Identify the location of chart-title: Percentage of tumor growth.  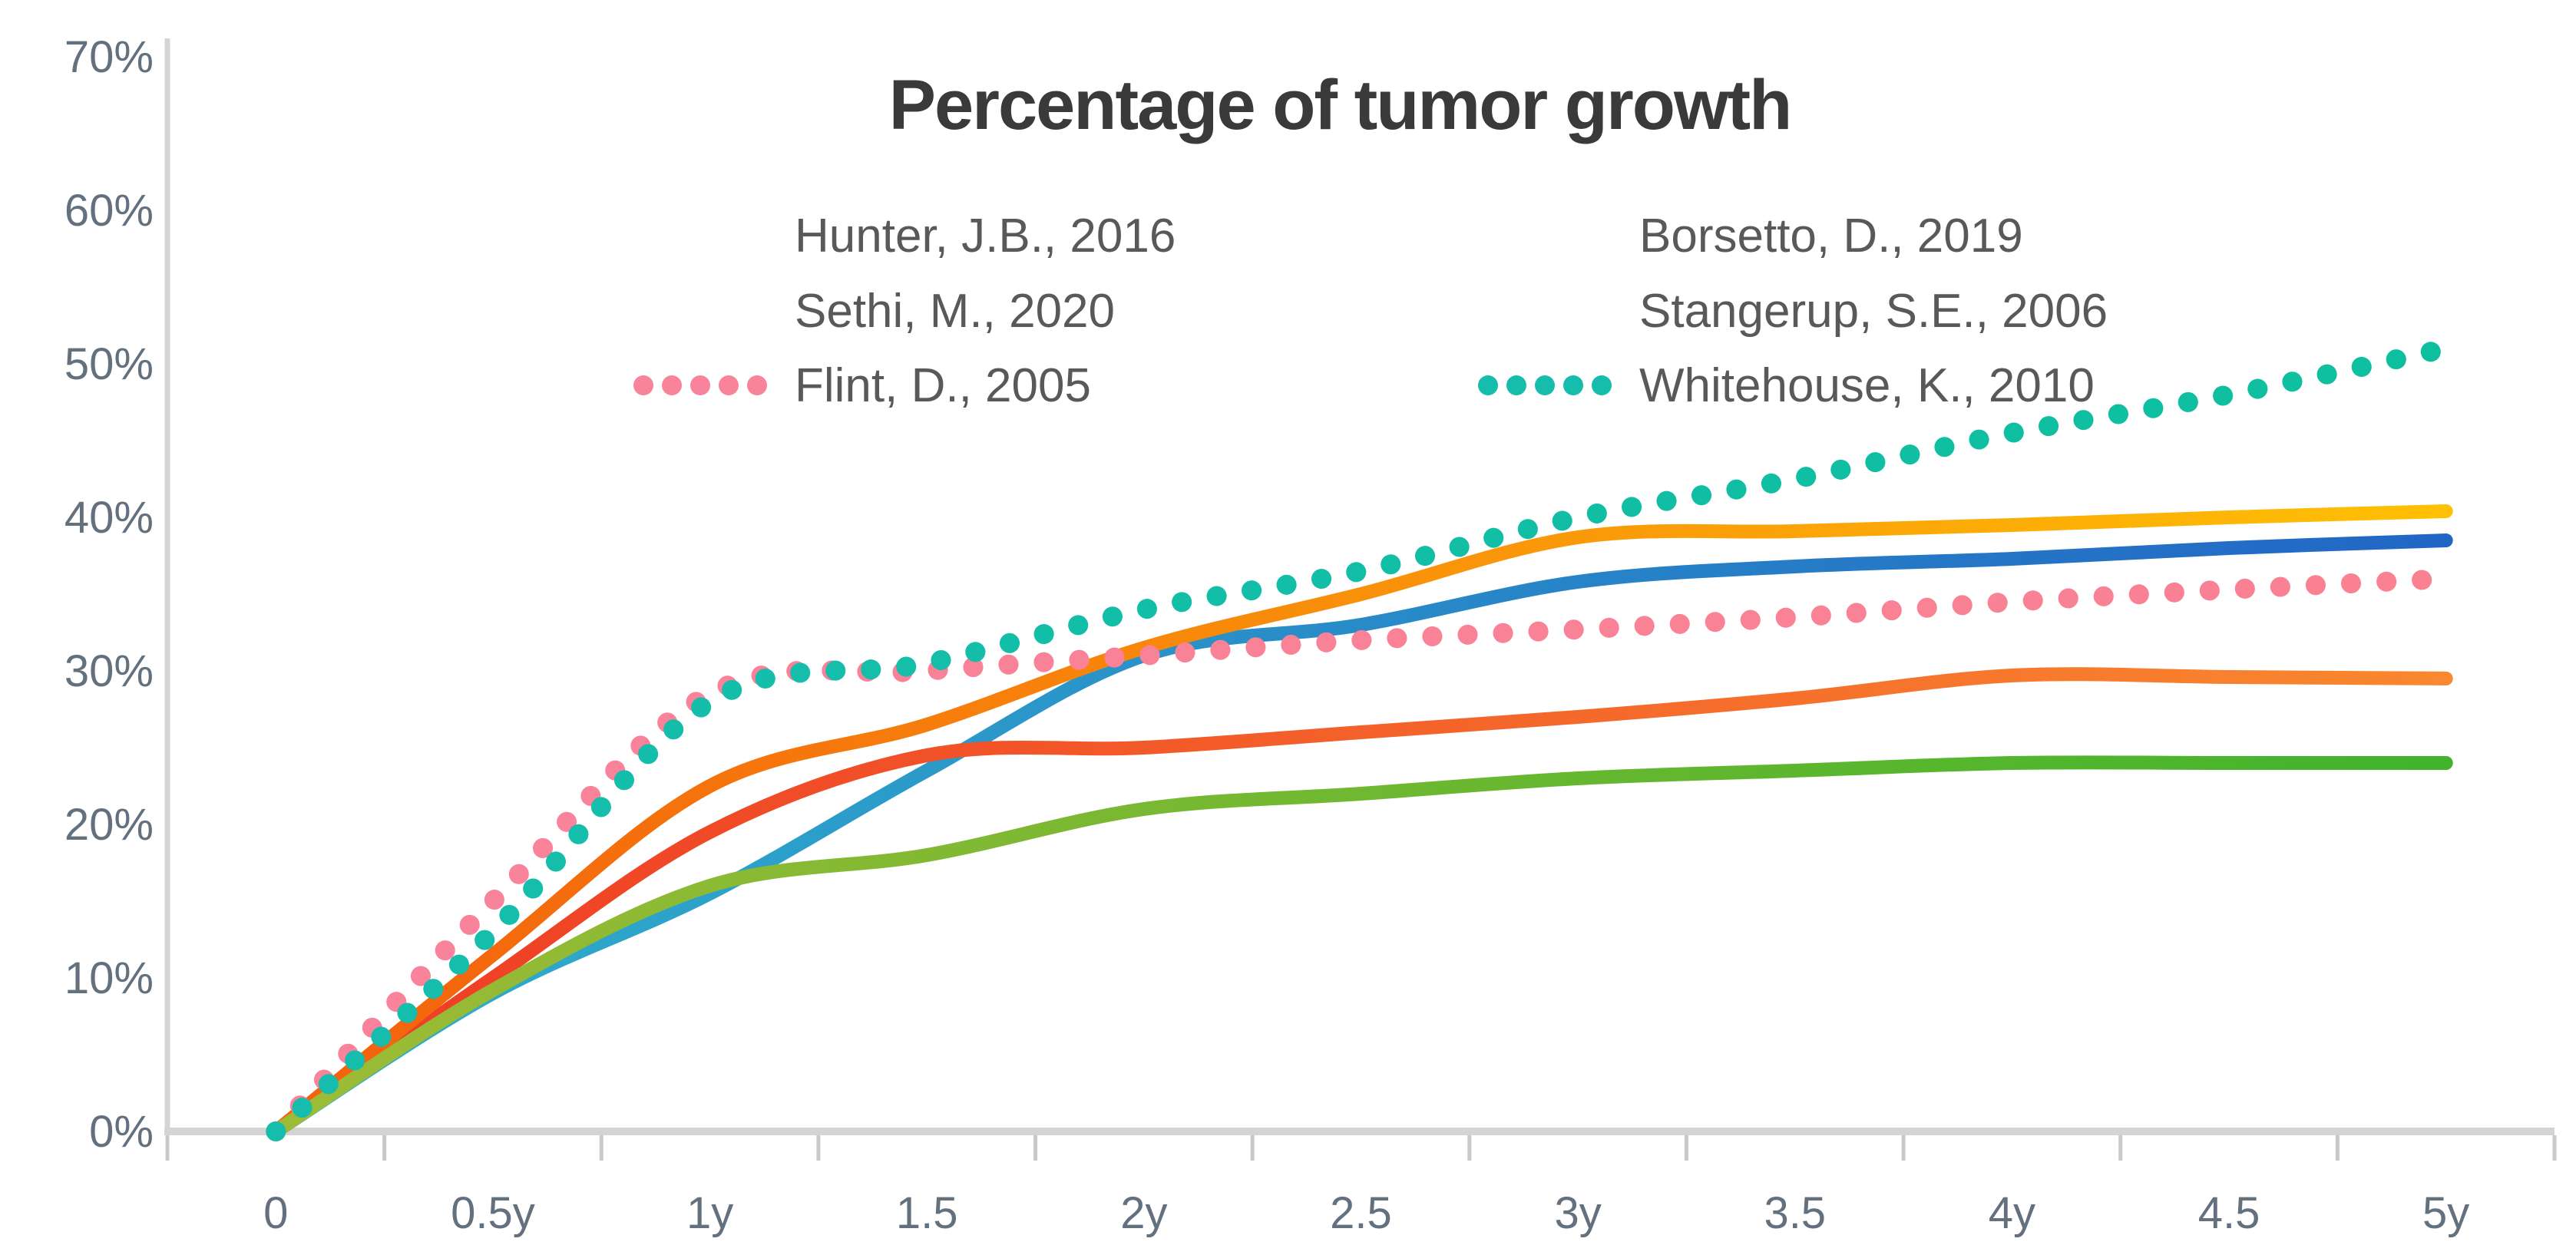
(1340, 105).